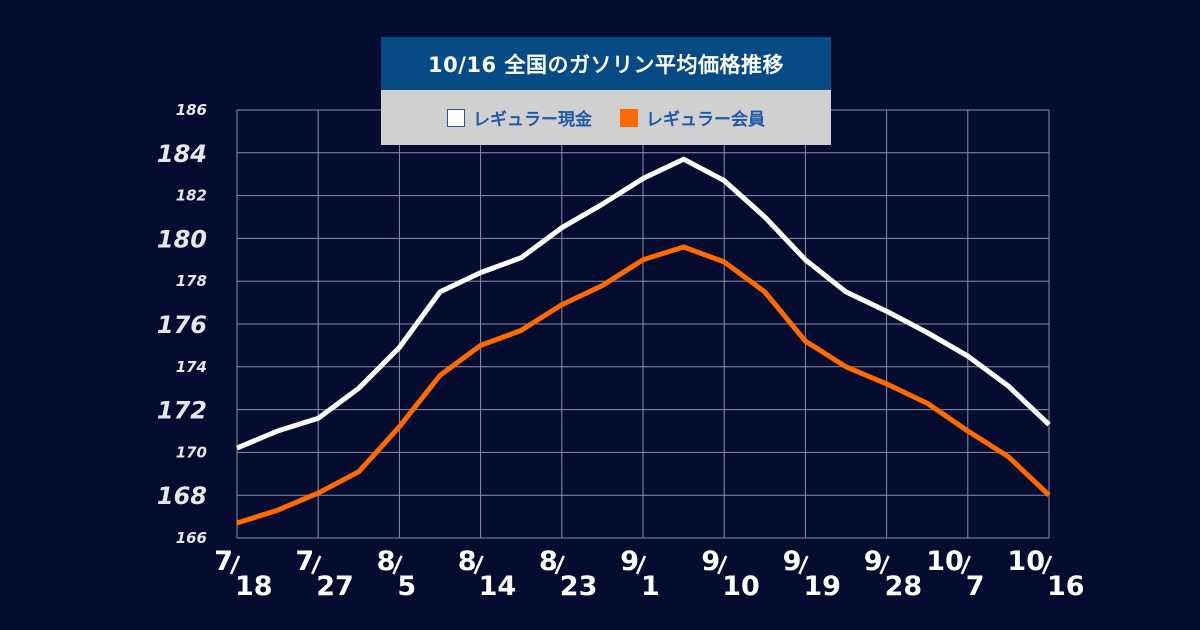  Describe the element at coordinates (191, 281) in the screenshot. I see `y-tick-label: 178` at that location.